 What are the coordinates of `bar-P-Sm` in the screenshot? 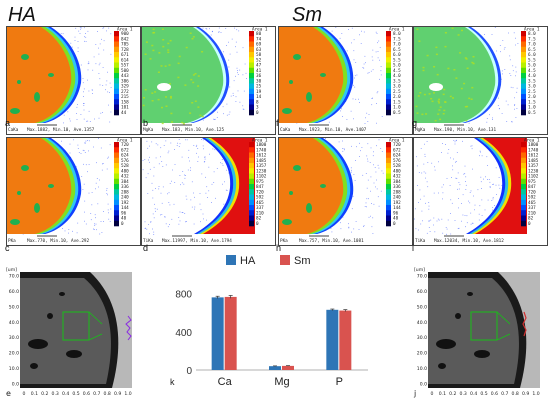 It's located at (345, 340).